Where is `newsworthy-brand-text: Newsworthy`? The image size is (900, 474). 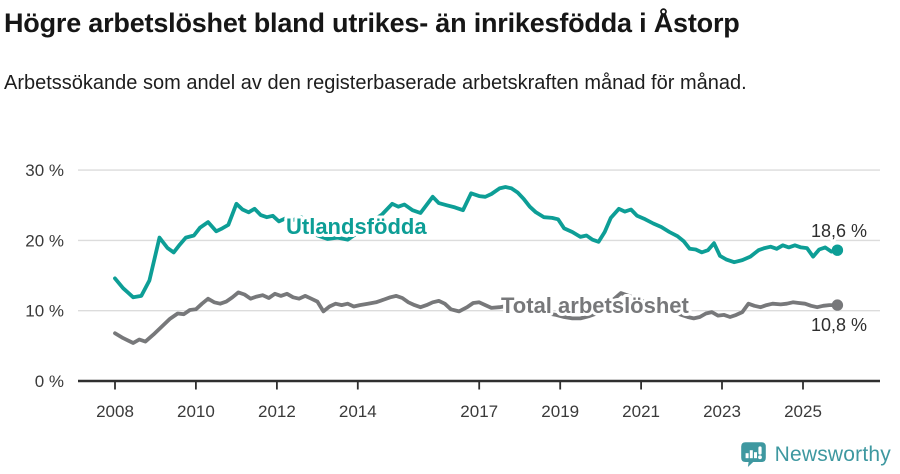 newsworthy-brand-text: Newsworthy is located at coordinates (832, 454).